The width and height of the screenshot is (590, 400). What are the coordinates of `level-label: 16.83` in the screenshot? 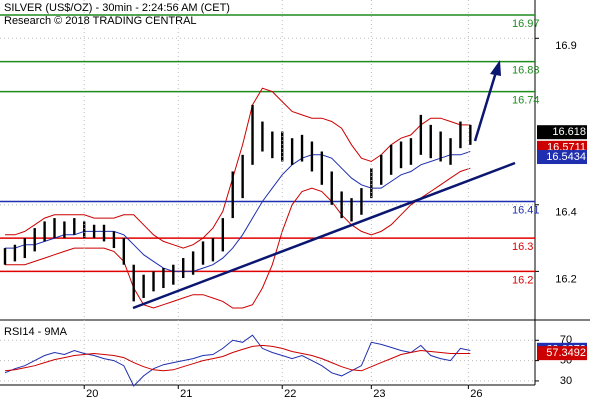 It's located at (526, 71).